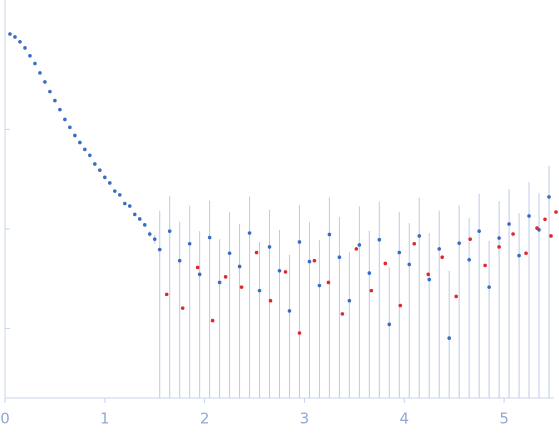 This screenshot has width=559, height=437. What do you see at coordinates (404, 419) in the screenshot?
I see `x-tick-label: 4` at bounding box center [404, 419].